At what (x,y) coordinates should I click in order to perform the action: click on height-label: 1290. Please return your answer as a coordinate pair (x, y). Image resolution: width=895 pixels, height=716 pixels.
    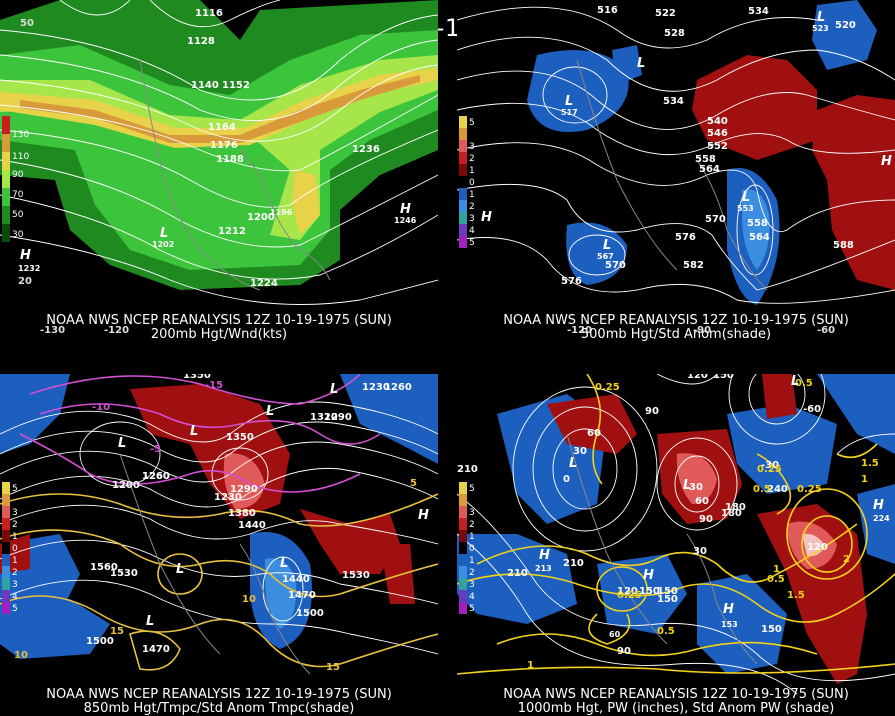
    Looking at the image, I should click on (244, 489).